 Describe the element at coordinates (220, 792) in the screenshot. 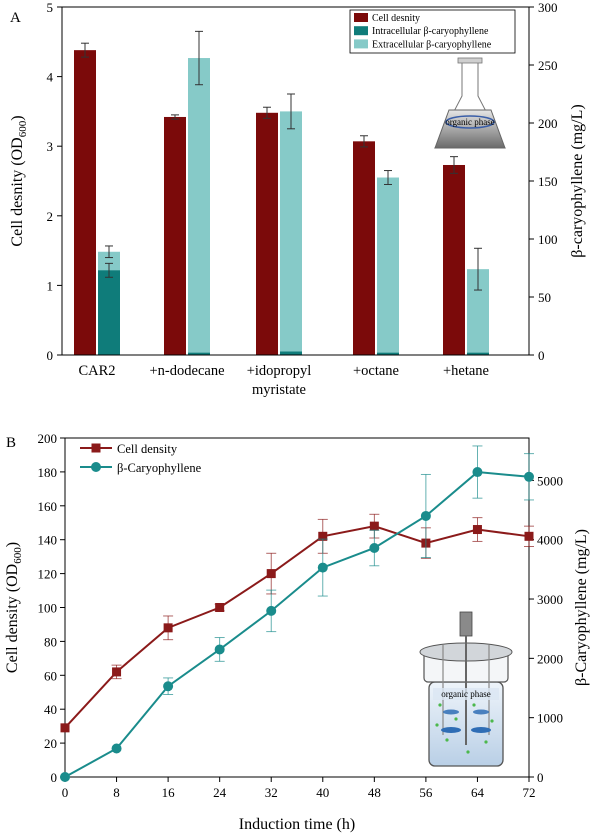

I see `x-tick-label: 24` at that location.